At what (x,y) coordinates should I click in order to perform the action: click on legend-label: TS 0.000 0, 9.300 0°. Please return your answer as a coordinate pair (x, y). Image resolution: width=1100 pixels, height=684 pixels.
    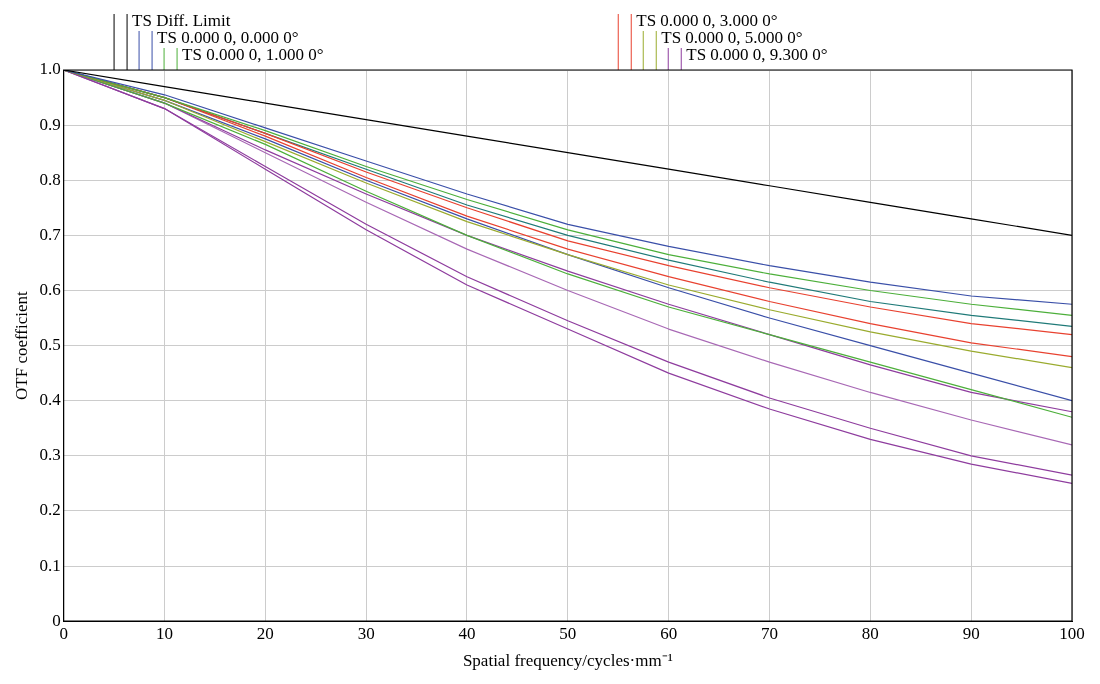
    Looking at the image, I should click on (757, 54).